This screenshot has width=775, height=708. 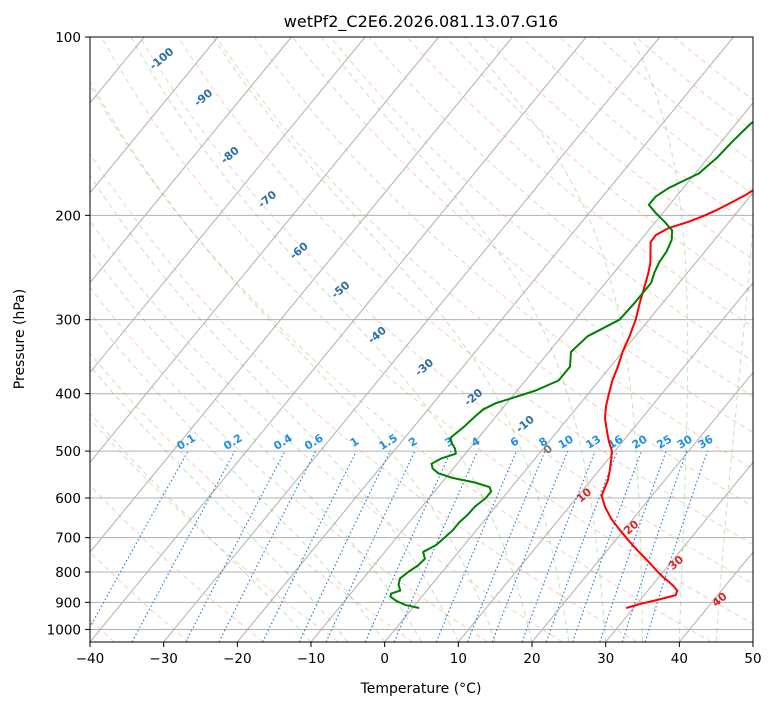 I want to click on y-tick-label: 500, so click(x=68, y=452).